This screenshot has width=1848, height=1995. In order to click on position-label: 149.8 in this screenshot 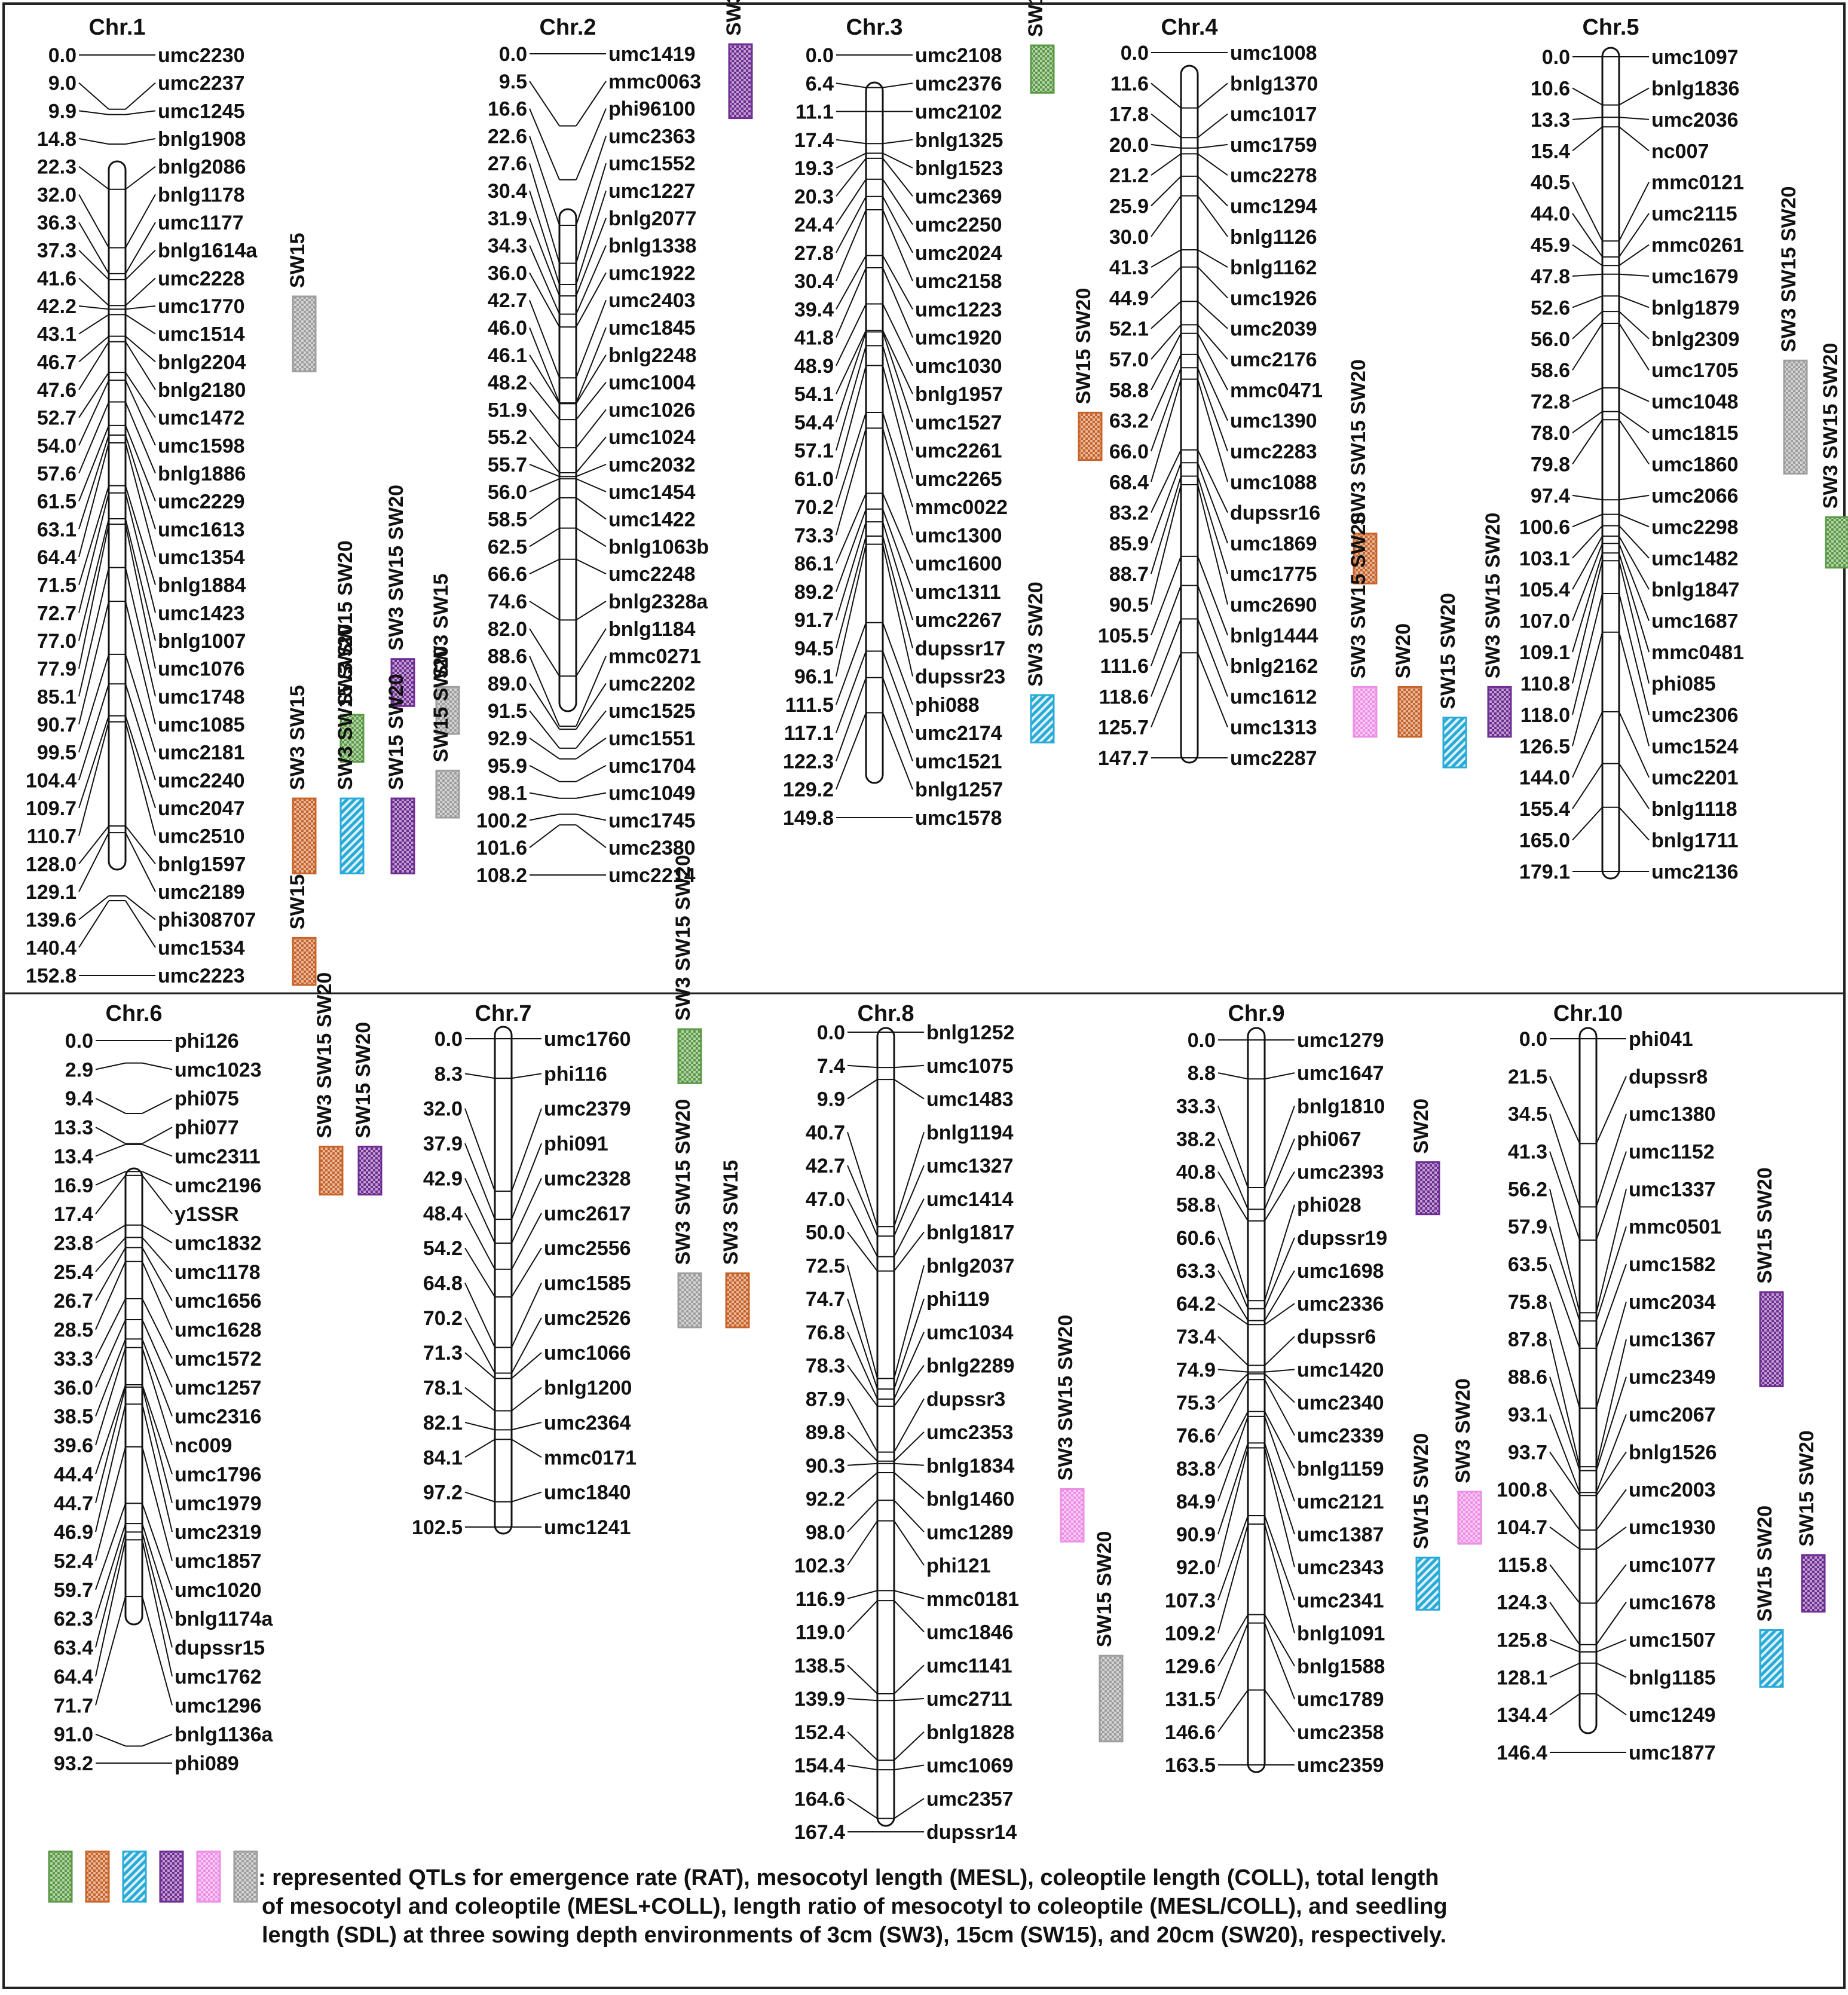, I will do `click(808, 818)`.